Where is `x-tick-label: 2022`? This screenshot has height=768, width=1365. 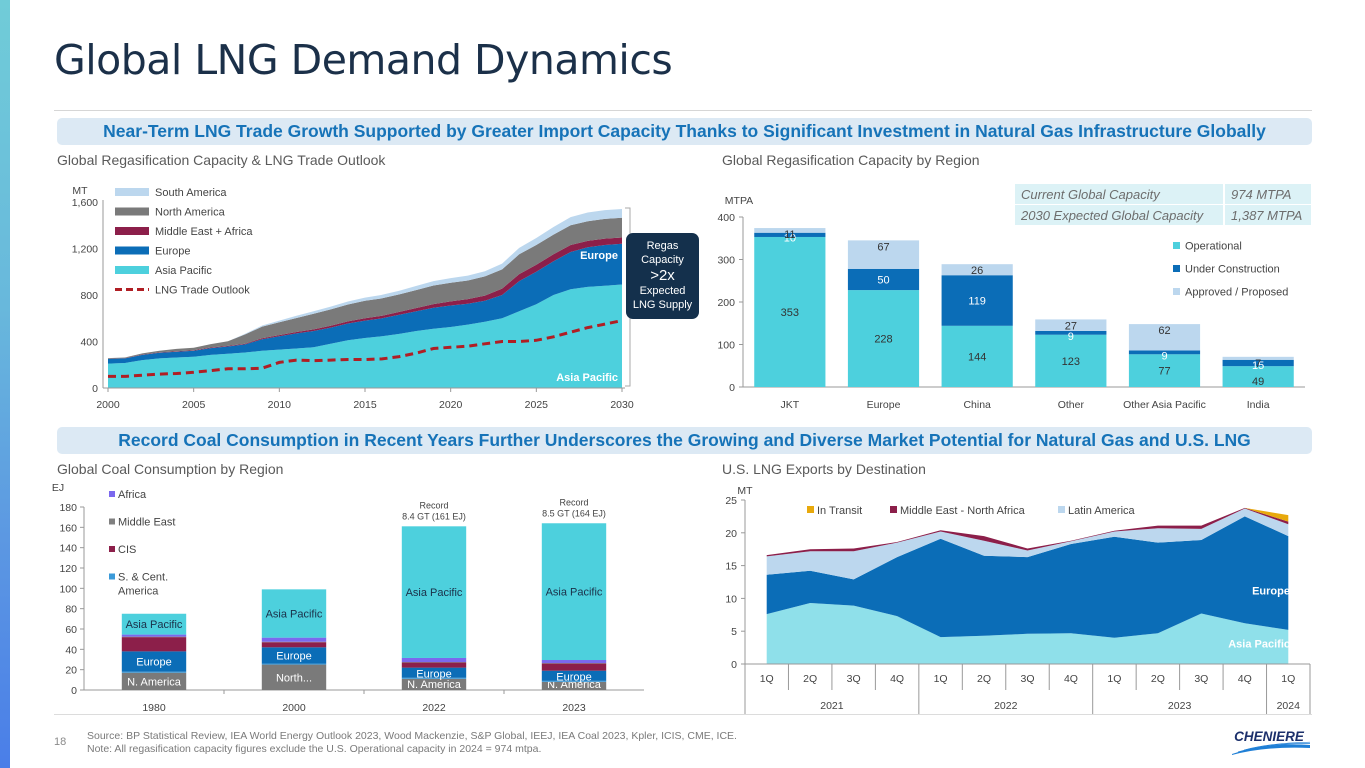 x-tick-label: 2022 is located at coordinates (434, 708).